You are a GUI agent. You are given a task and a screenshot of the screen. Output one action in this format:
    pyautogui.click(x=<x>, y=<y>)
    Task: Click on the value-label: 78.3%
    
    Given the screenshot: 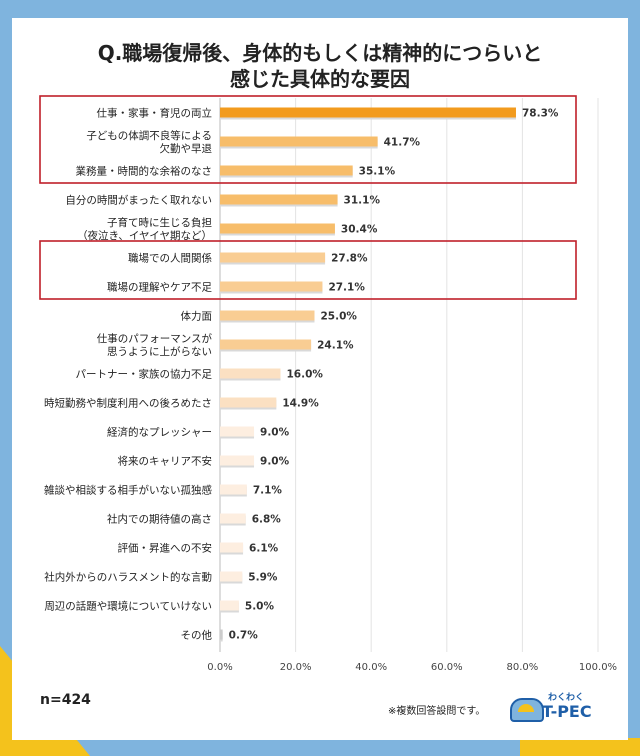 What is the action you would take?
    pyautogui.click(x=540, y=114)
    